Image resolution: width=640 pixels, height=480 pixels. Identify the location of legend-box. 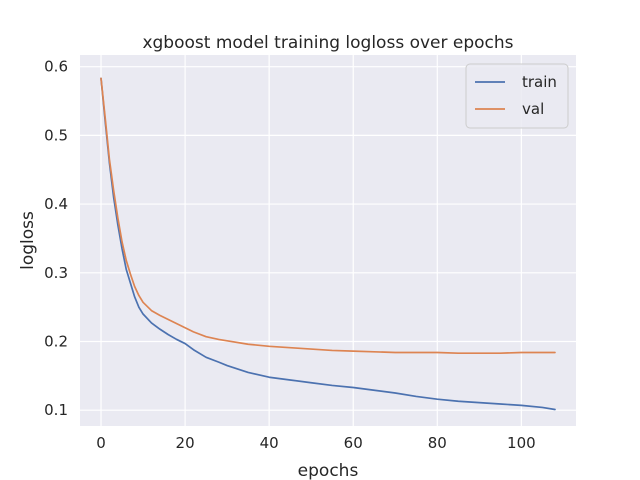
(517, 96).